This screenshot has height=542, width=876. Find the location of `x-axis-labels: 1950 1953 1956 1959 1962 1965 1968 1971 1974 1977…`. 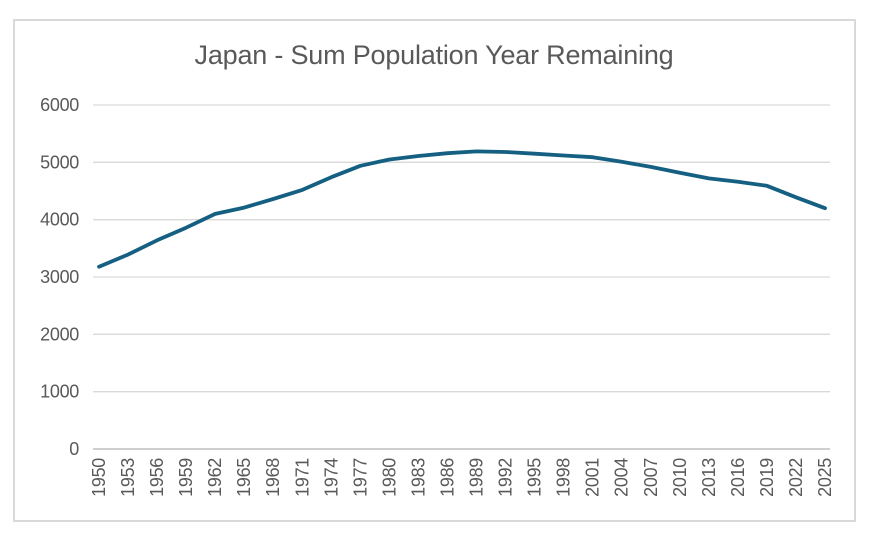

x-axis-labels: 1950 1953 1956 1959 1962 1965 1968 1971 1974 1977… is located at coordinates (462, 477).